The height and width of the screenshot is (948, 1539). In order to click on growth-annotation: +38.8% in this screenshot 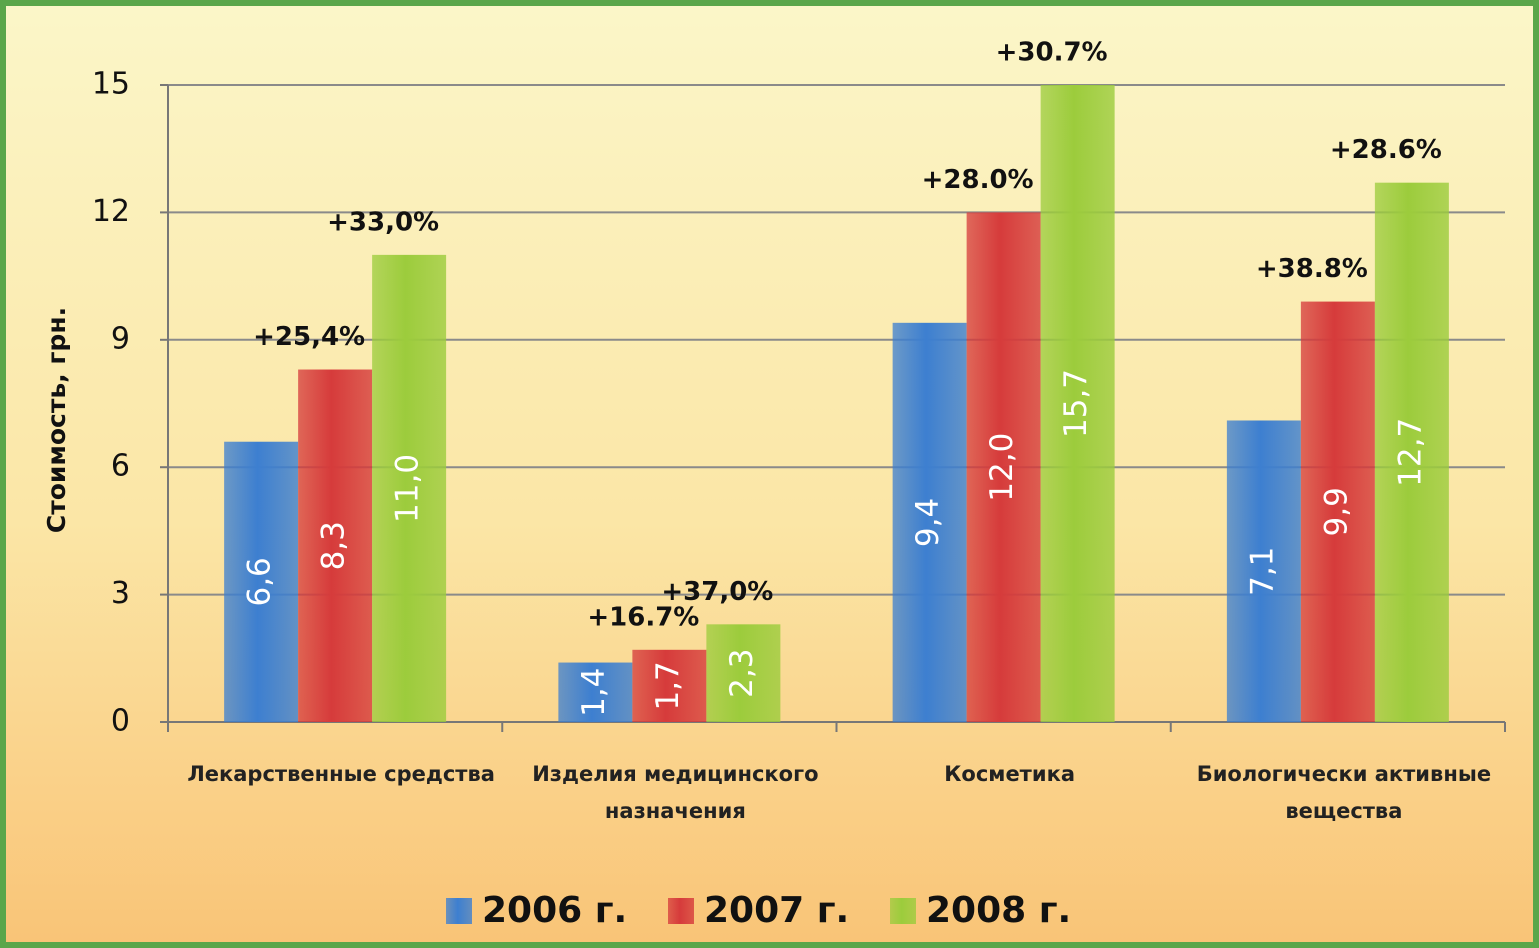, I will do `click(1312, 269)`.